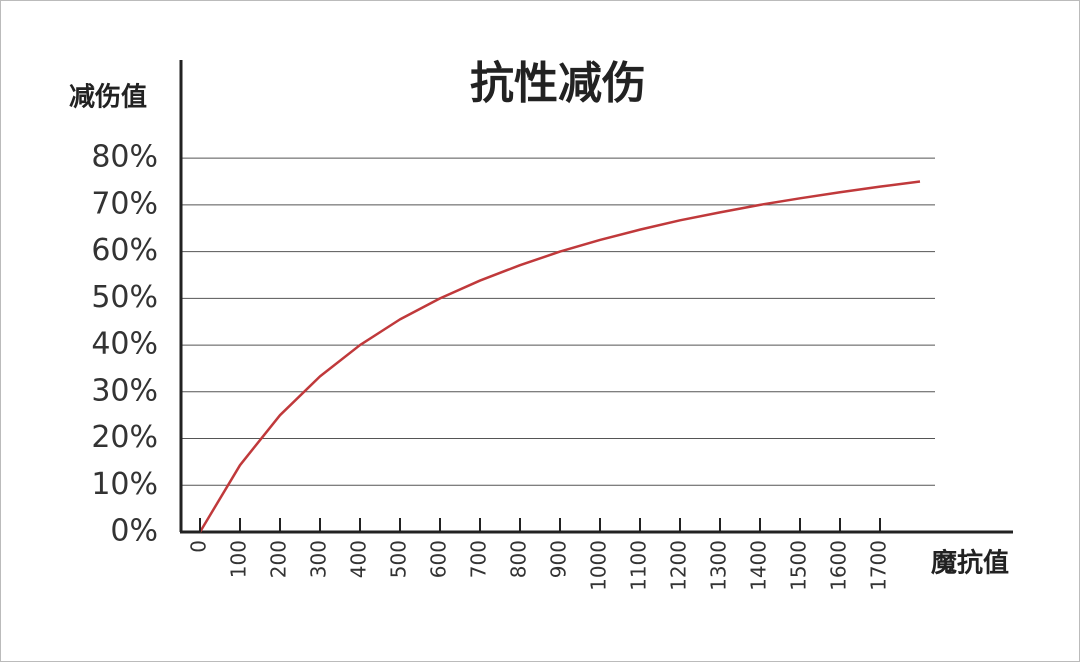 The height and width of the screenshot is (662, 1080). What do you see at coordinates (639, 565) in the screenshot?
I see `x-tick-label: 1100` at bounding box center [639, 565].